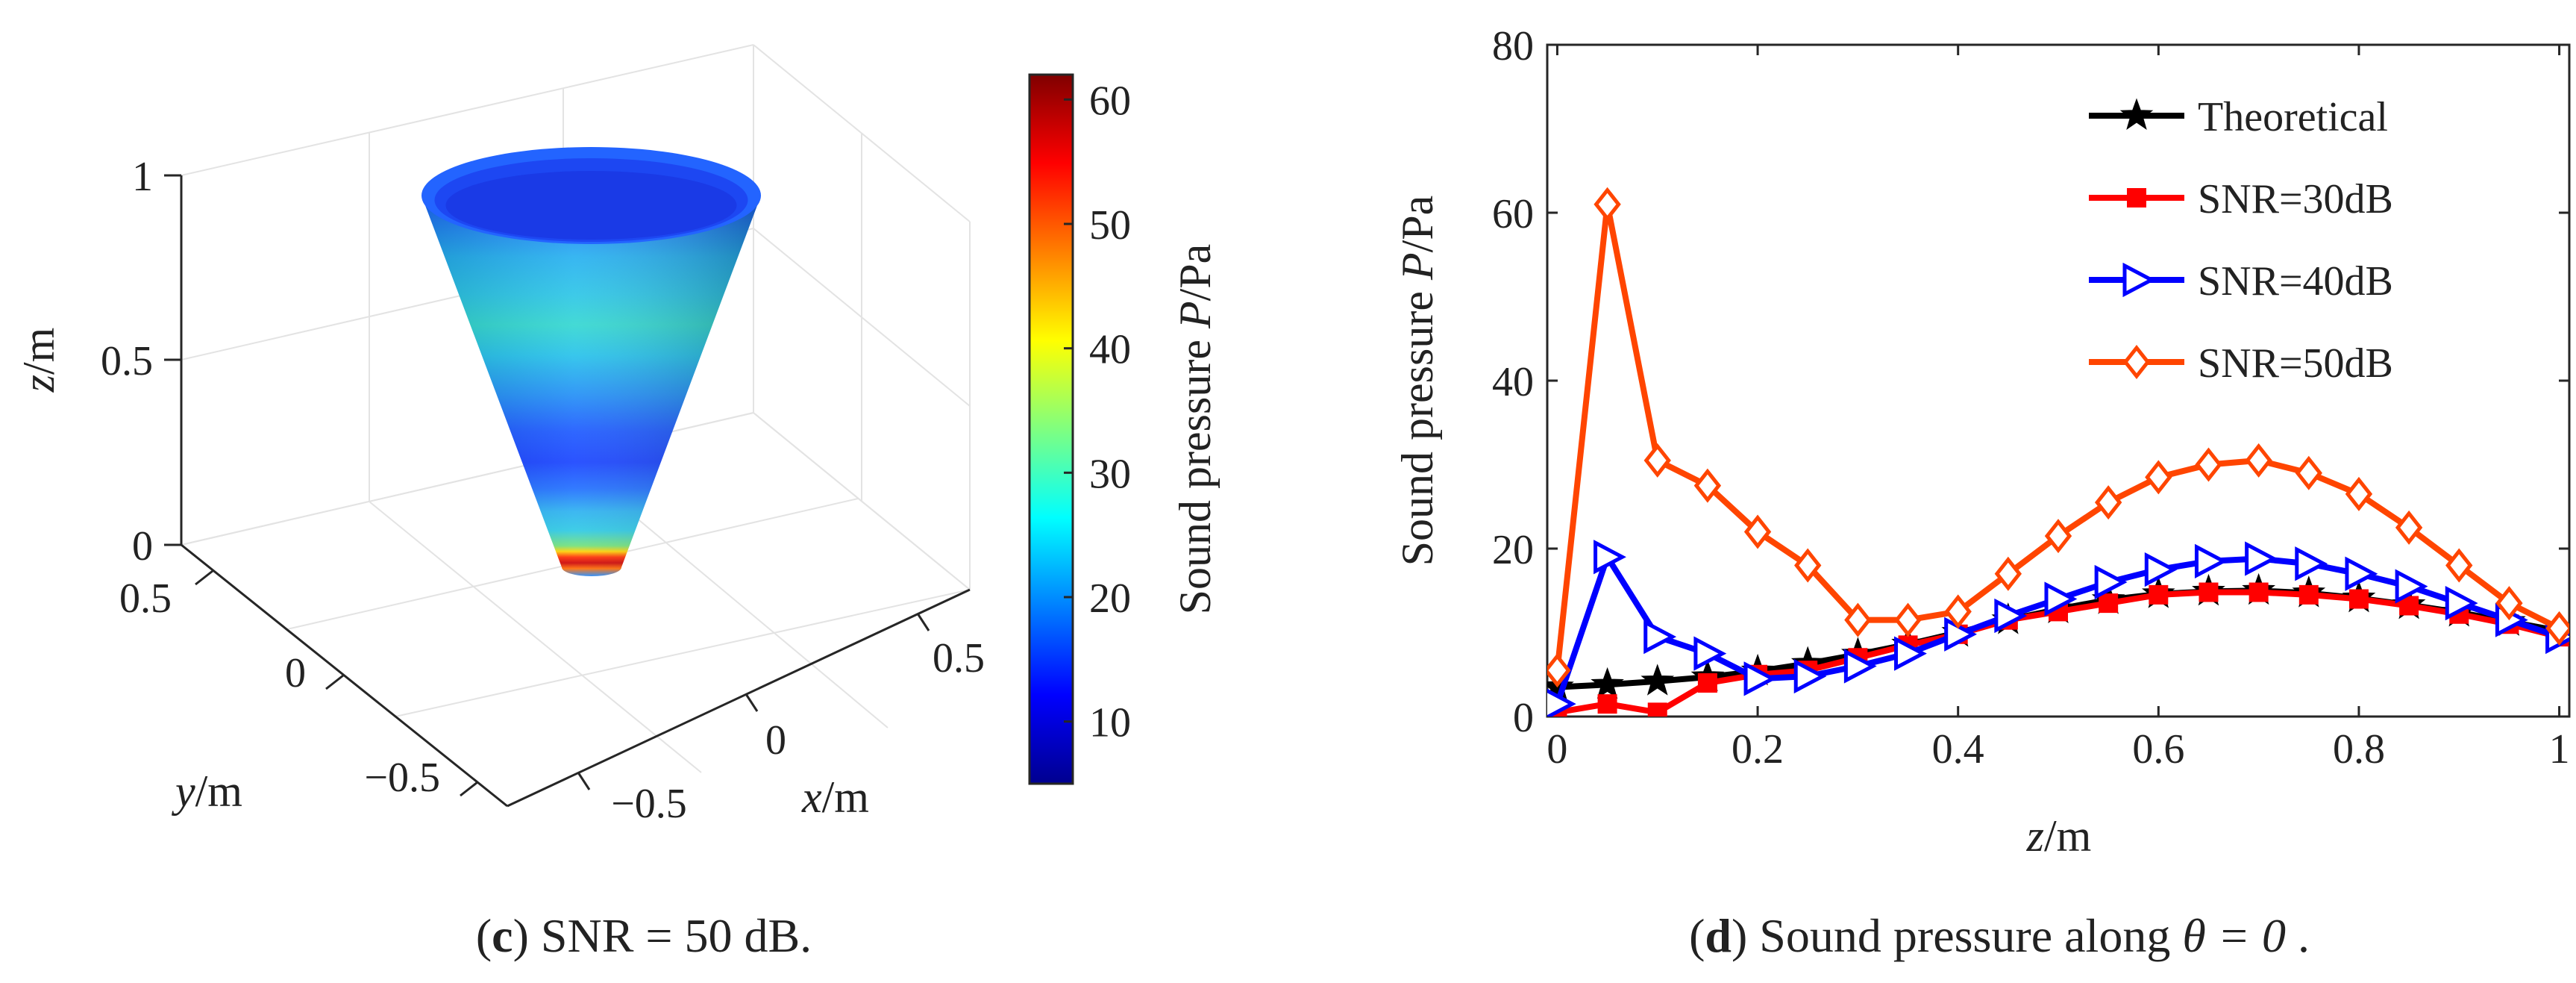 This screenshot has height=983, width=2576. What do you see at coordinates (207, 791) in the screenshot?
I see `y-axis-label: y/m` at bounding box center [207, 791].